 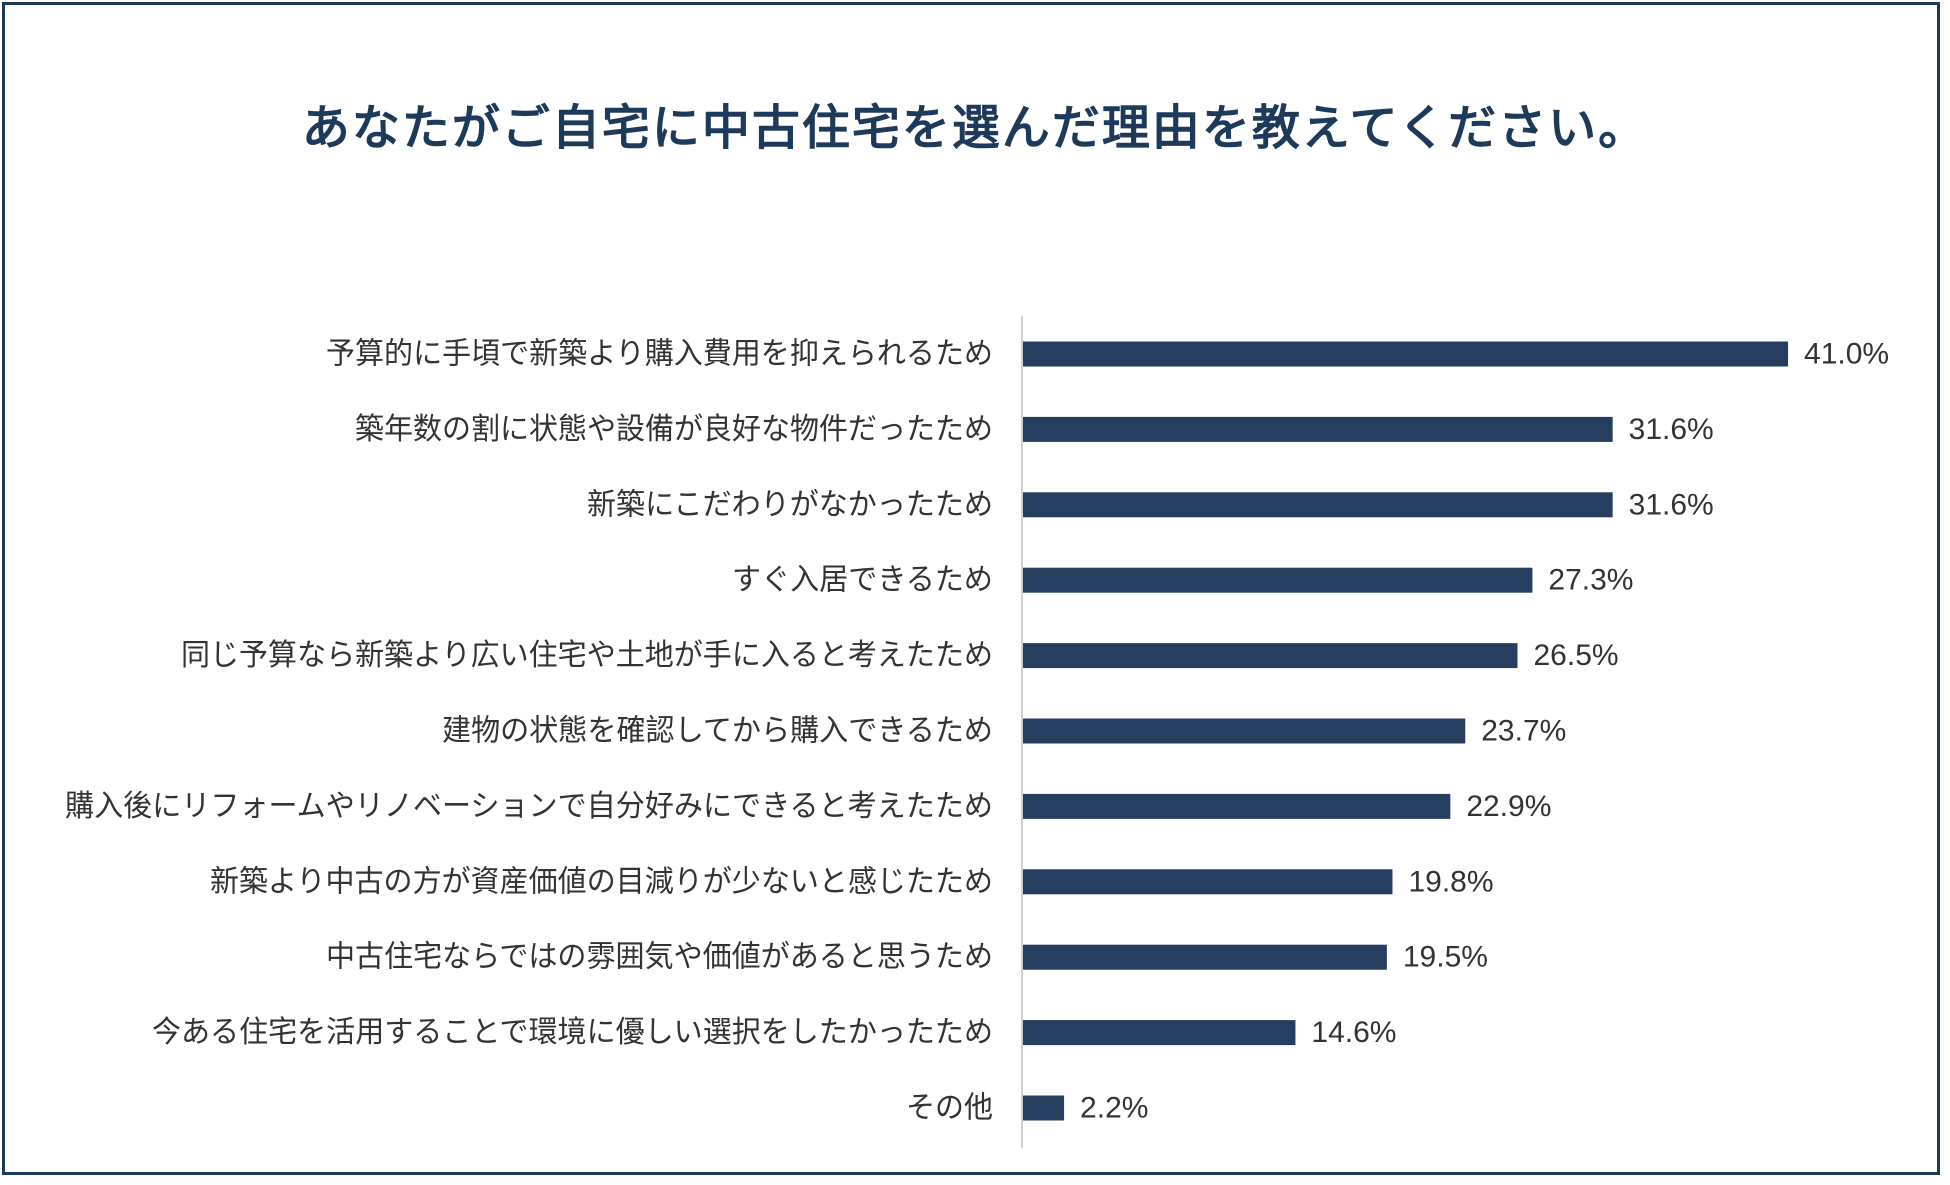 What do you see at coordinates (1114, 1108) in the screenshot?
I see `value-label: 2.2%` at bounding box center [1114, 1108].